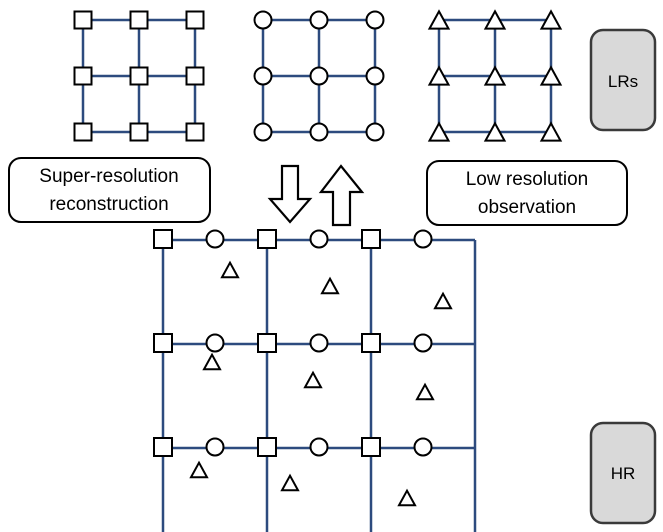  What do you see at coordinates (109, 190) in the screenshot?
I see `sr-reconstruction-box: Super-resolution reconstruction` at bounding box center [109, 190].